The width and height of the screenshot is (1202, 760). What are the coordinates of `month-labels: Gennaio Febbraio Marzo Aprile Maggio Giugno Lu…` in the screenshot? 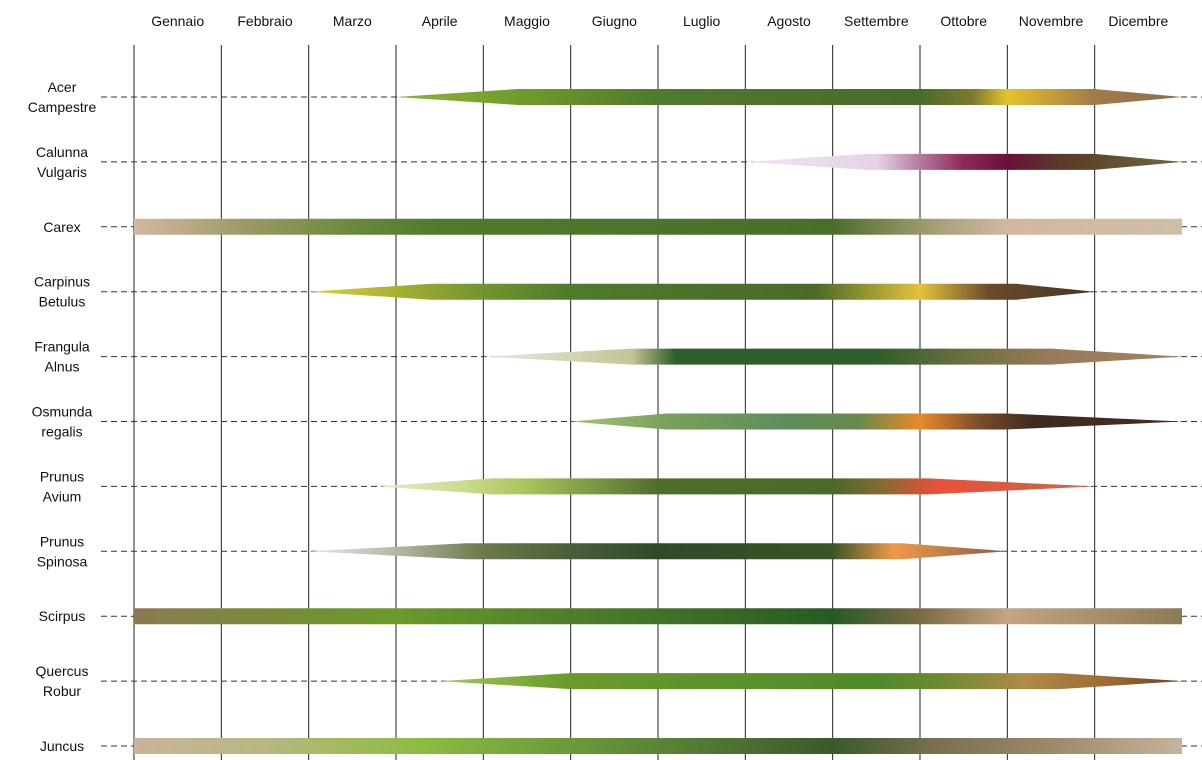 It's located at (659, 21).